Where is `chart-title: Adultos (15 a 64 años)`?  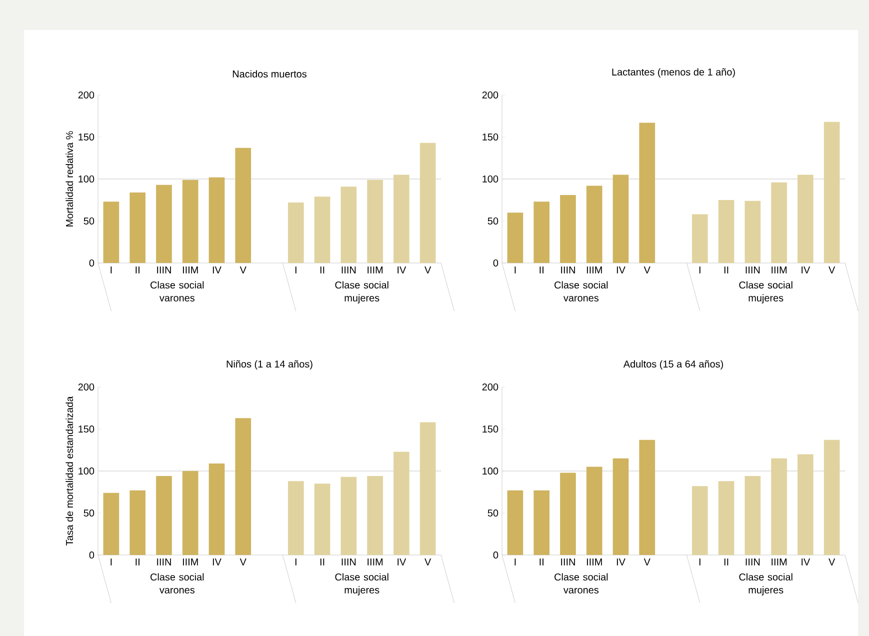
chart-title: Adultos (15 a 64 años) is located at coordinates (673, 365).